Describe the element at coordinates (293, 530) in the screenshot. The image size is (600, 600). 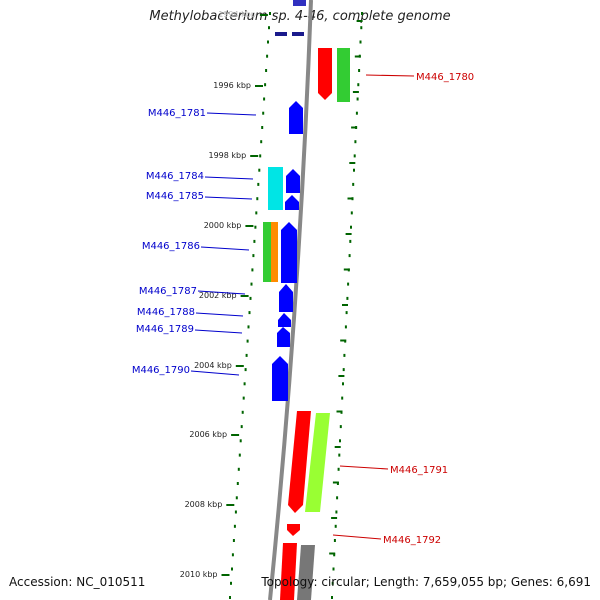
I see `gene-M446_1792-shape` at that location.